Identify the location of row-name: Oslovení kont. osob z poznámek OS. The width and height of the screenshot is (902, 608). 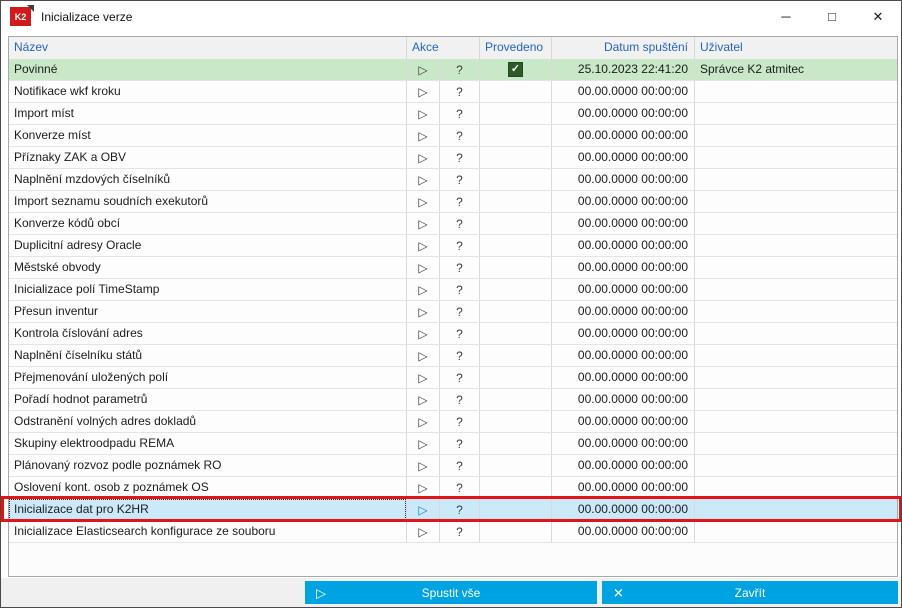
(111, 487).